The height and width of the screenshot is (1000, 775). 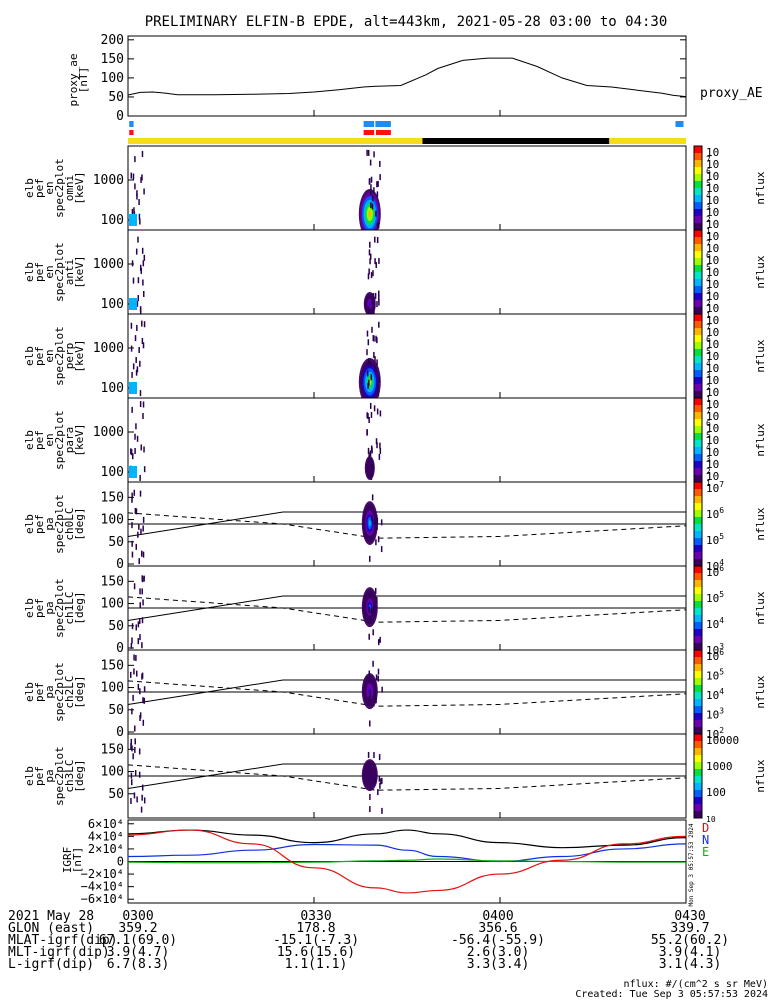 I want to click on spec-colorbar-label: 7, so click(x=708, y=243).